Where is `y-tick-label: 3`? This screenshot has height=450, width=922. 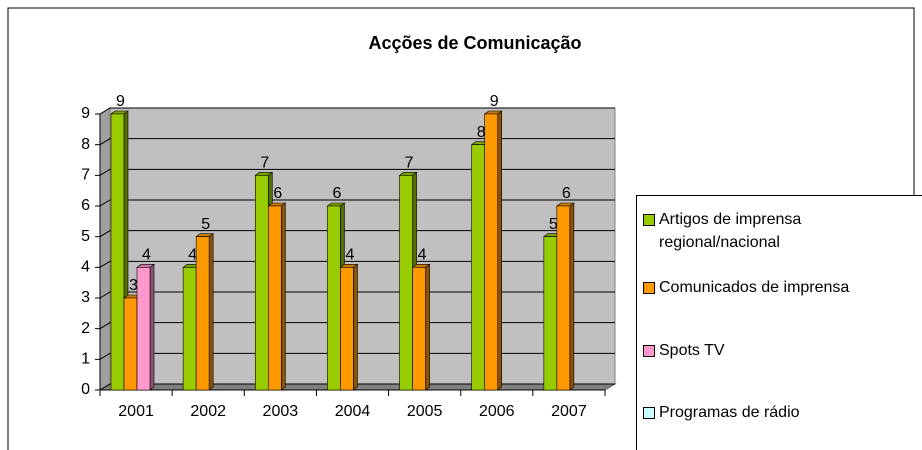 y-tick-label: 3 is located at coordinates (85, 297).